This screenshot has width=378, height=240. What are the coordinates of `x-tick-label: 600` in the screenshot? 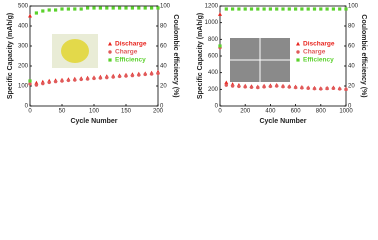 It's located at (296, 112).